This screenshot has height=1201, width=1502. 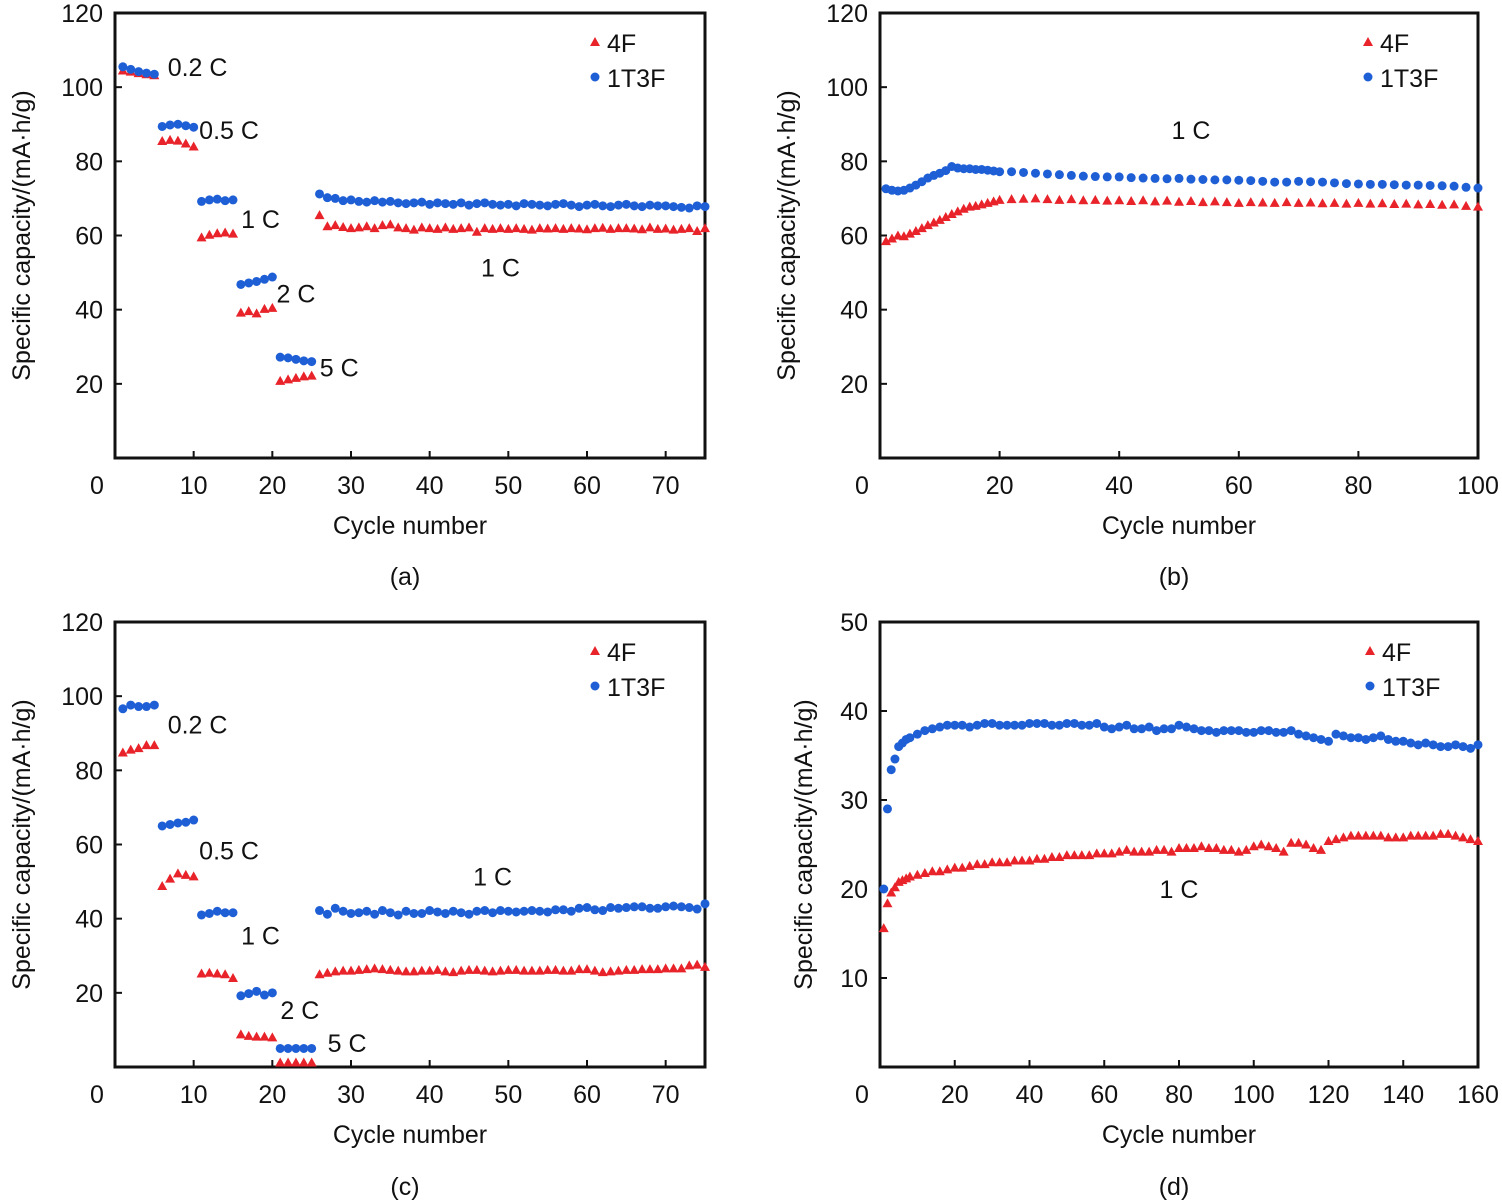 I want to click on x-tick-label: 70, so click(x=666, y=486).